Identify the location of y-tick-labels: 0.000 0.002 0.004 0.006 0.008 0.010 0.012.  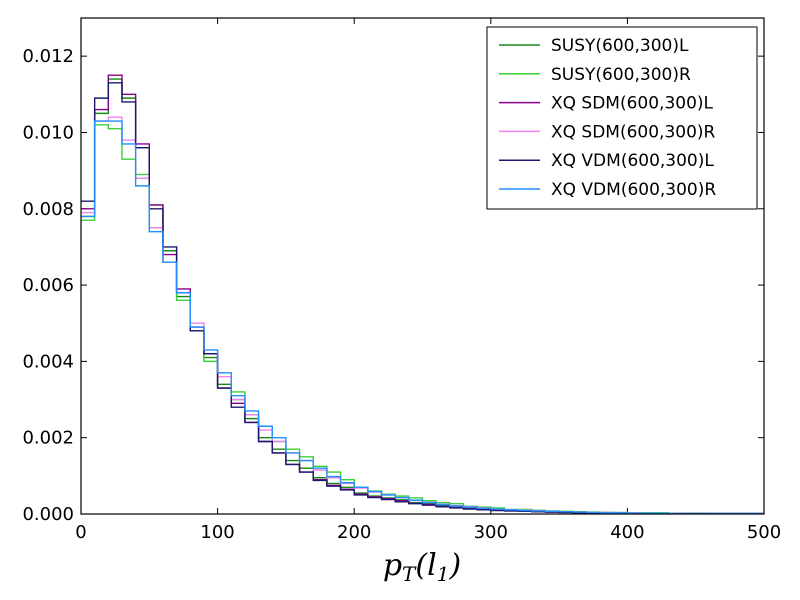
(48, 285).